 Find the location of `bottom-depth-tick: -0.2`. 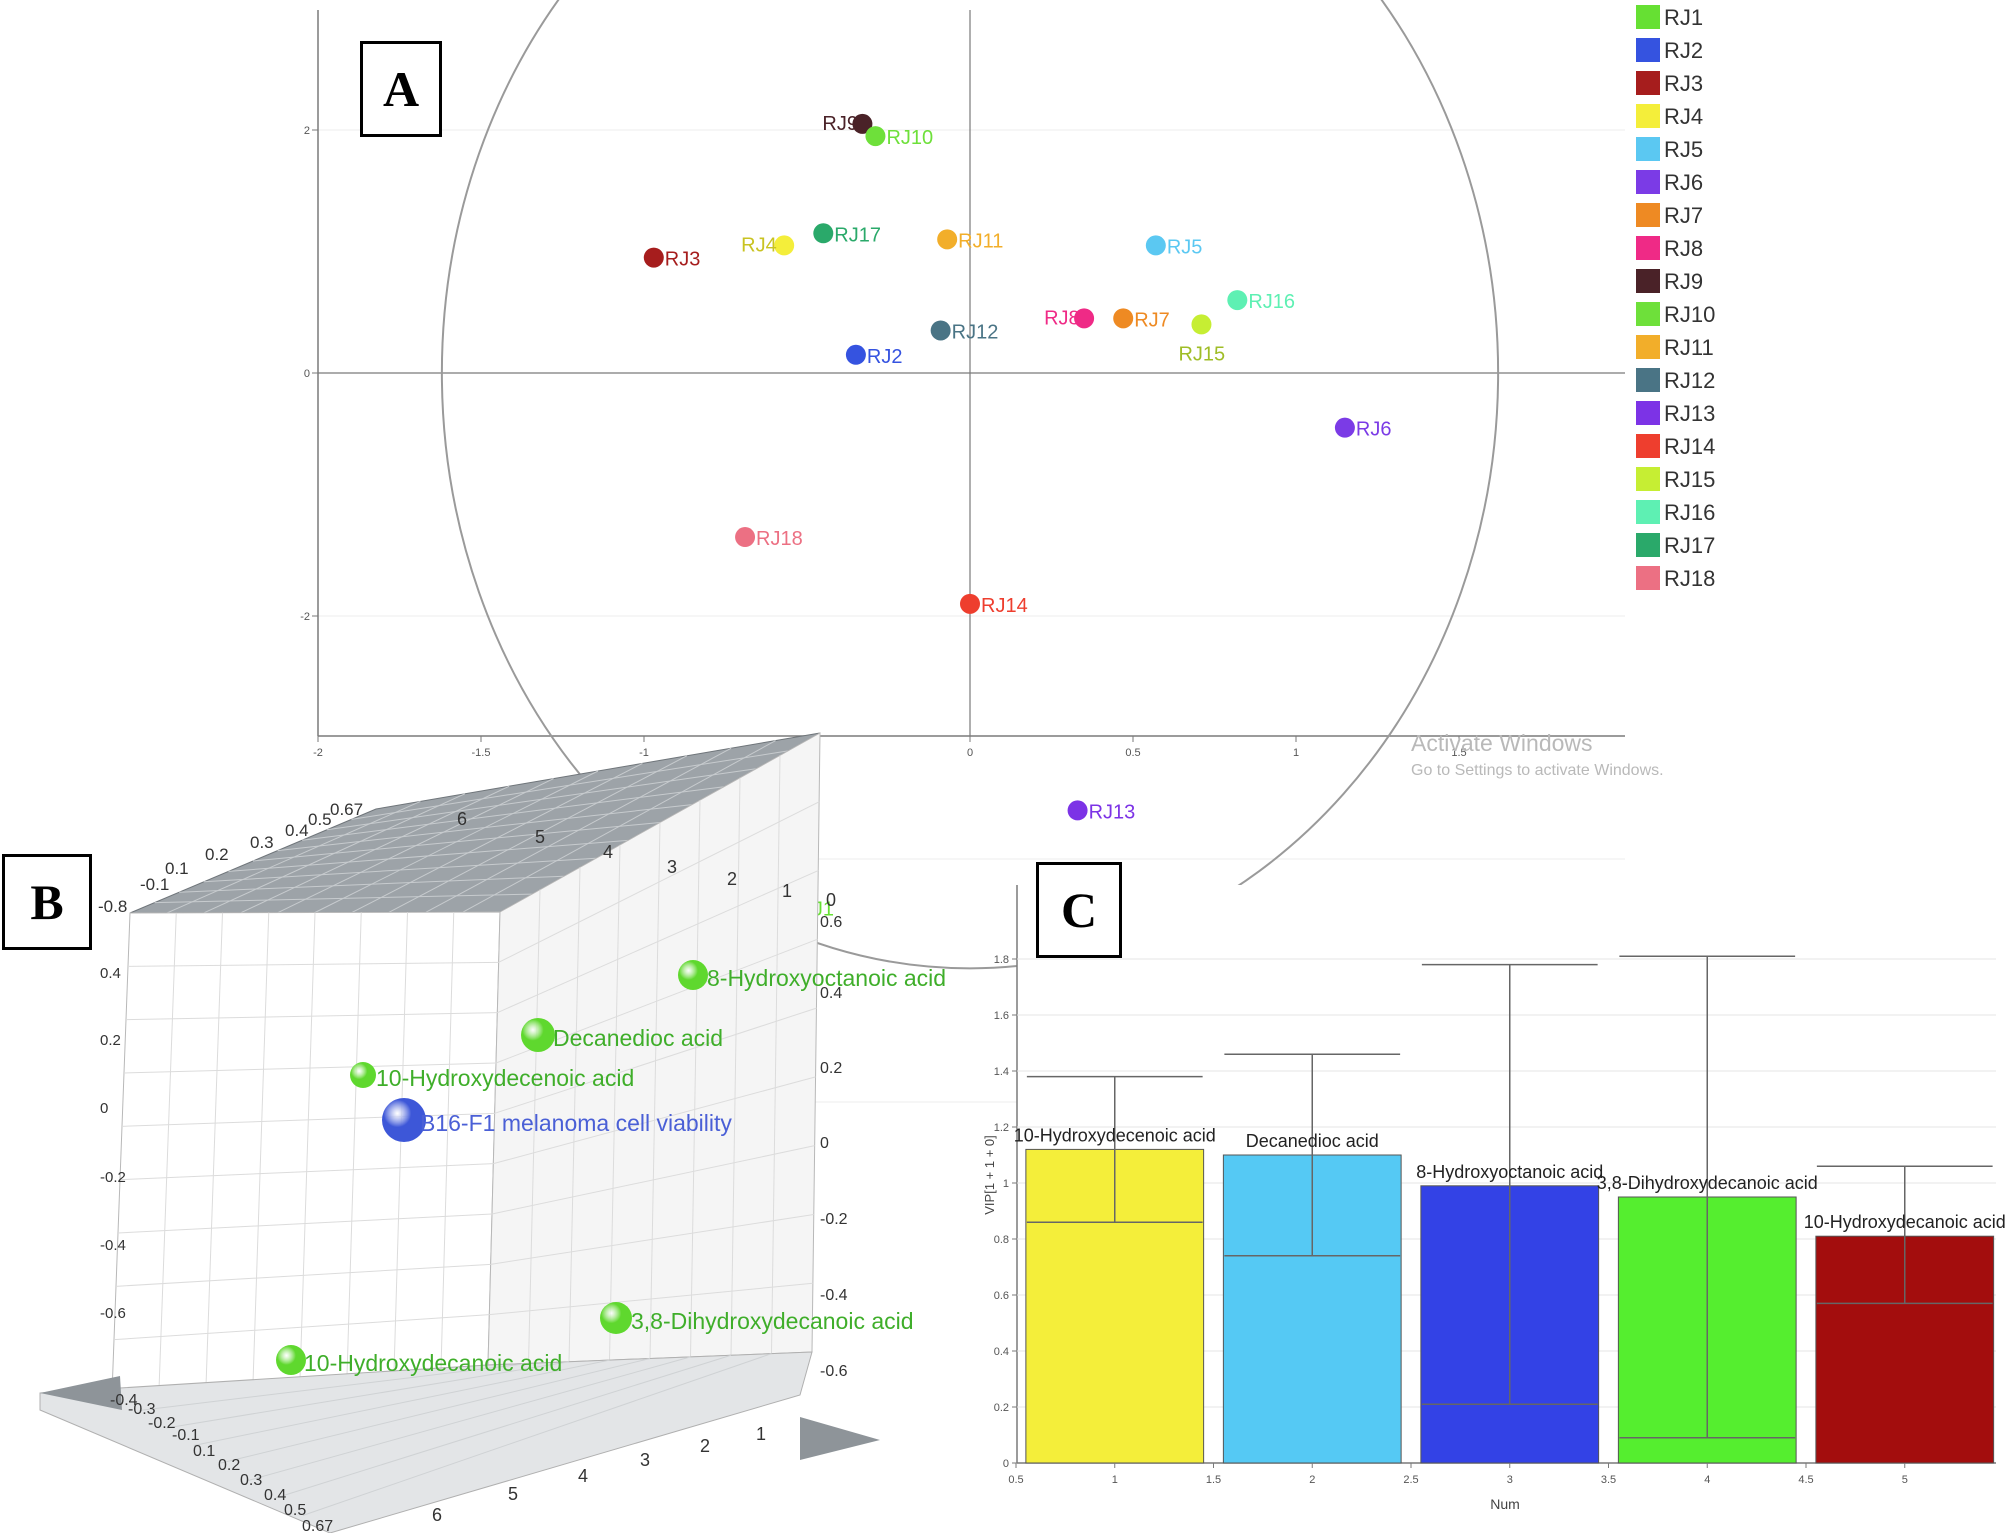

bottom-depth-tick: -0.2 is located at coordinates (162, 1423).